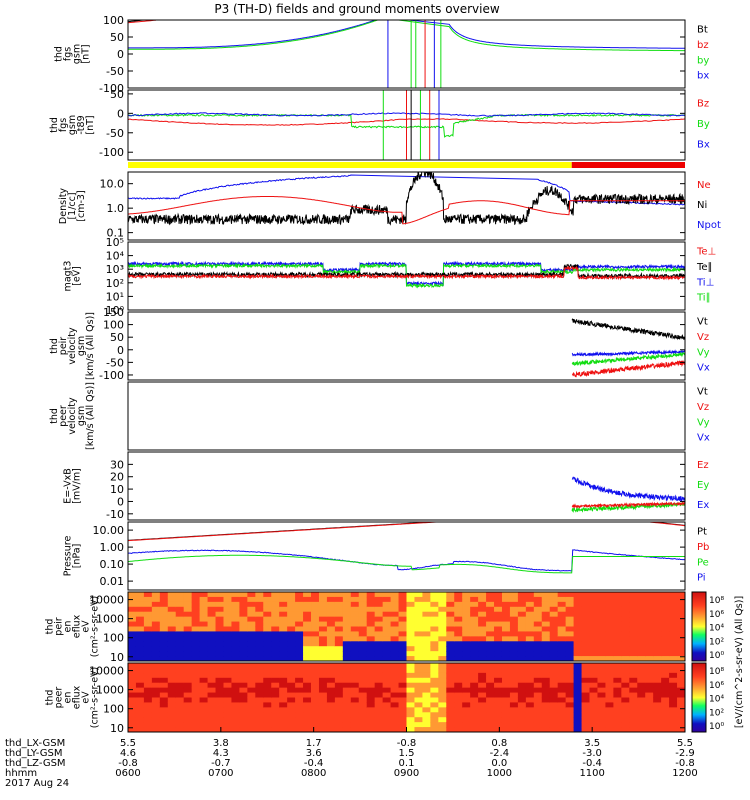  I want to click on panel-frame, so click(406, 556).